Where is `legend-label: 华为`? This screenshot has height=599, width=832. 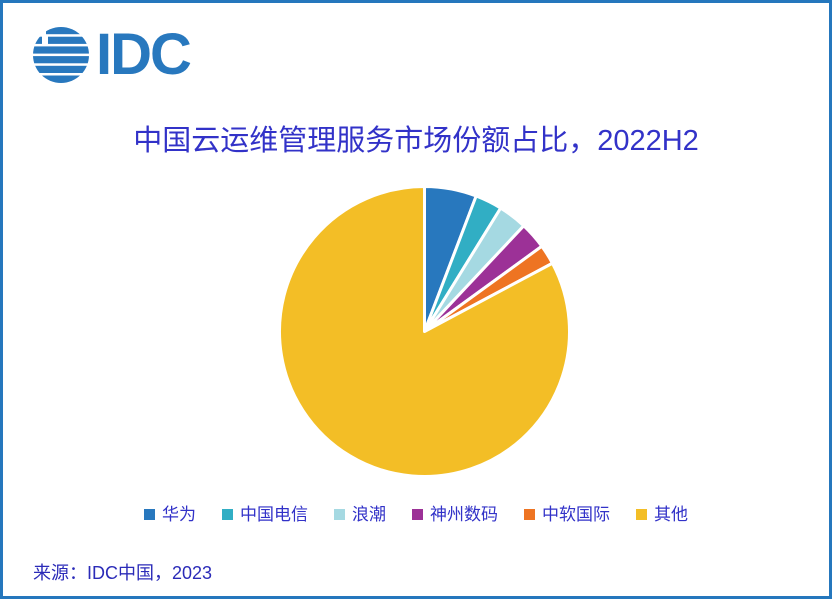
legend-label: 华为 is located at coordinates (179, 514).